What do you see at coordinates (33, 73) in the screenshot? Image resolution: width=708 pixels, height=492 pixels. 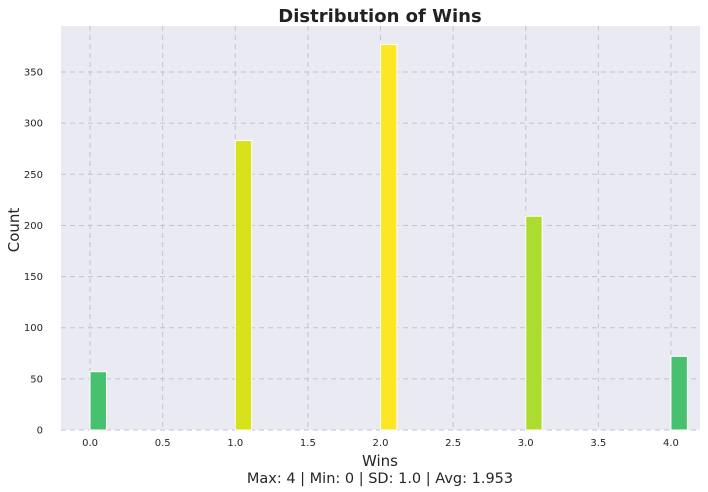 I see `y-tick-label: 350` at bounding box center [33, 73].